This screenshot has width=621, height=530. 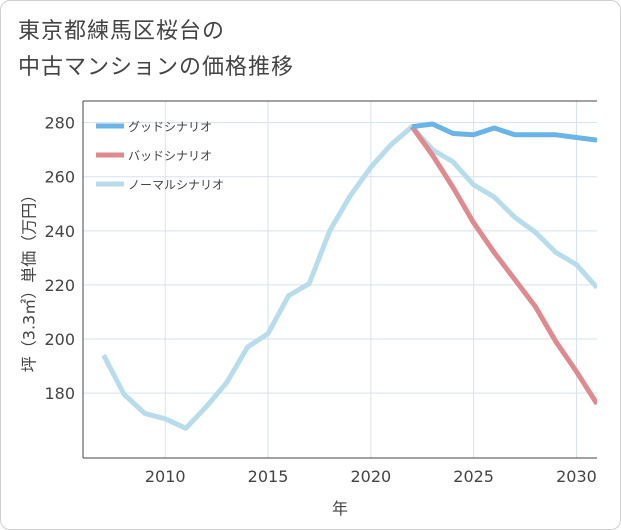 What do you see at coordinates (268, 476) in the screenshot?
I see `x-tick-label: 2015` at bounding box center [268, 476].